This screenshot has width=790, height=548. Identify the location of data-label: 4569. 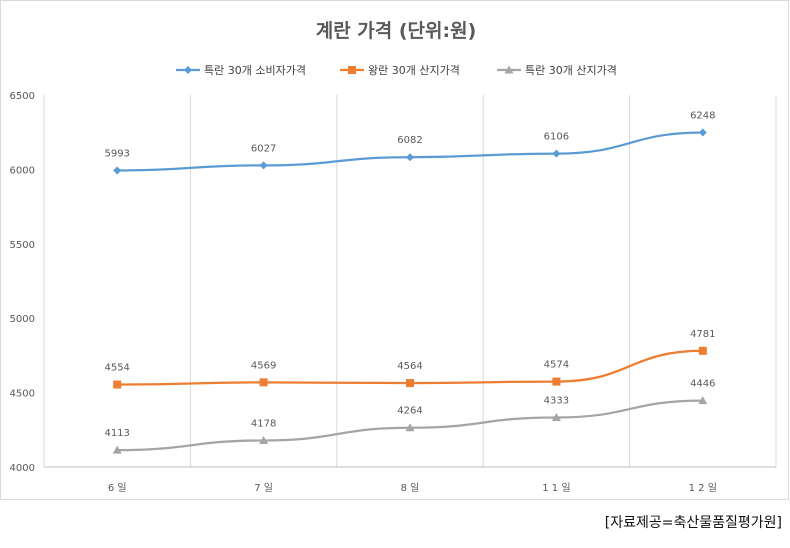
(263, 365).